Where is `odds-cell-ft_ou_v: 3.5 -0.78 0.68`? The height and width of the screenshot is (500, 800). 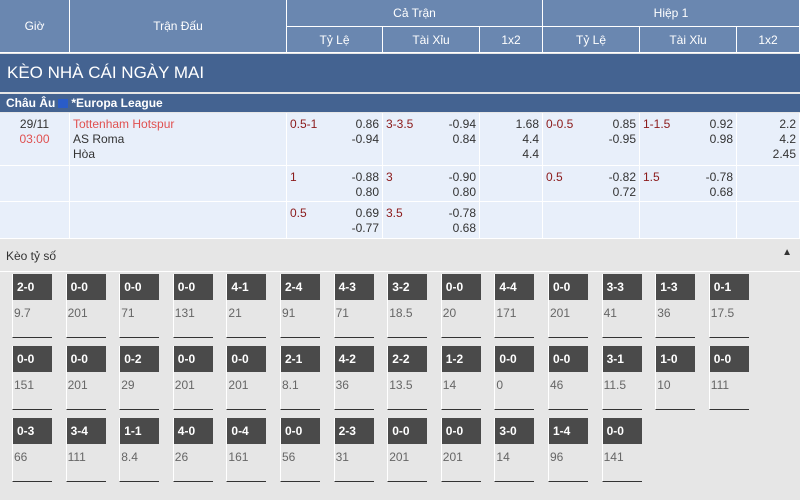
odds-cell-ft_ou_v: 3.5 -0.78 0.68 is located at coordinates (431, 220).